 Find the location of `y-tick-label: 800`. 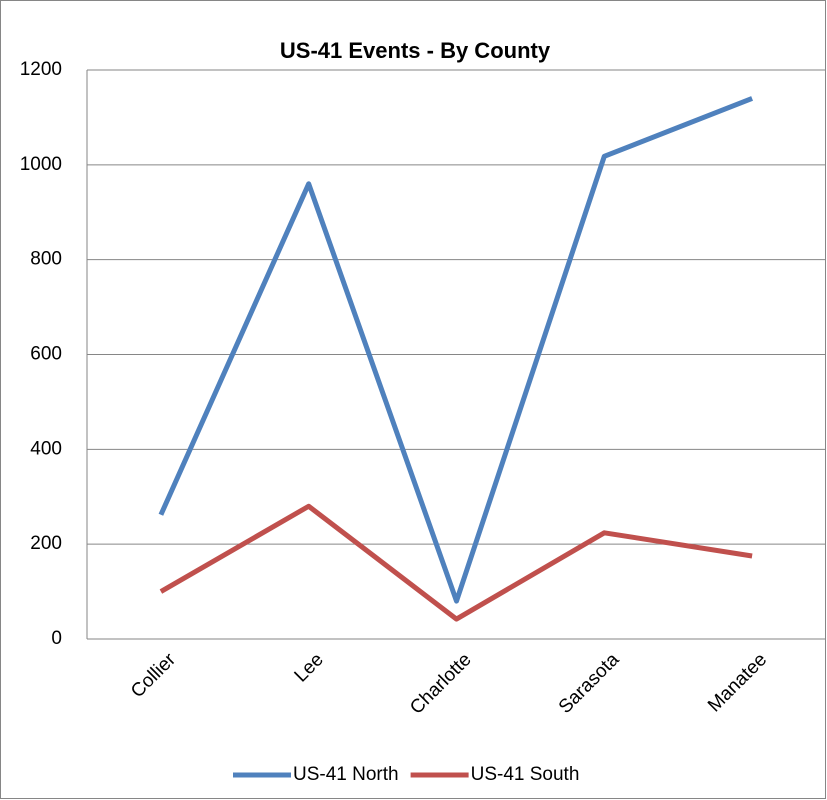

y-tick-label: 800 is located at coordinates (46, 259).